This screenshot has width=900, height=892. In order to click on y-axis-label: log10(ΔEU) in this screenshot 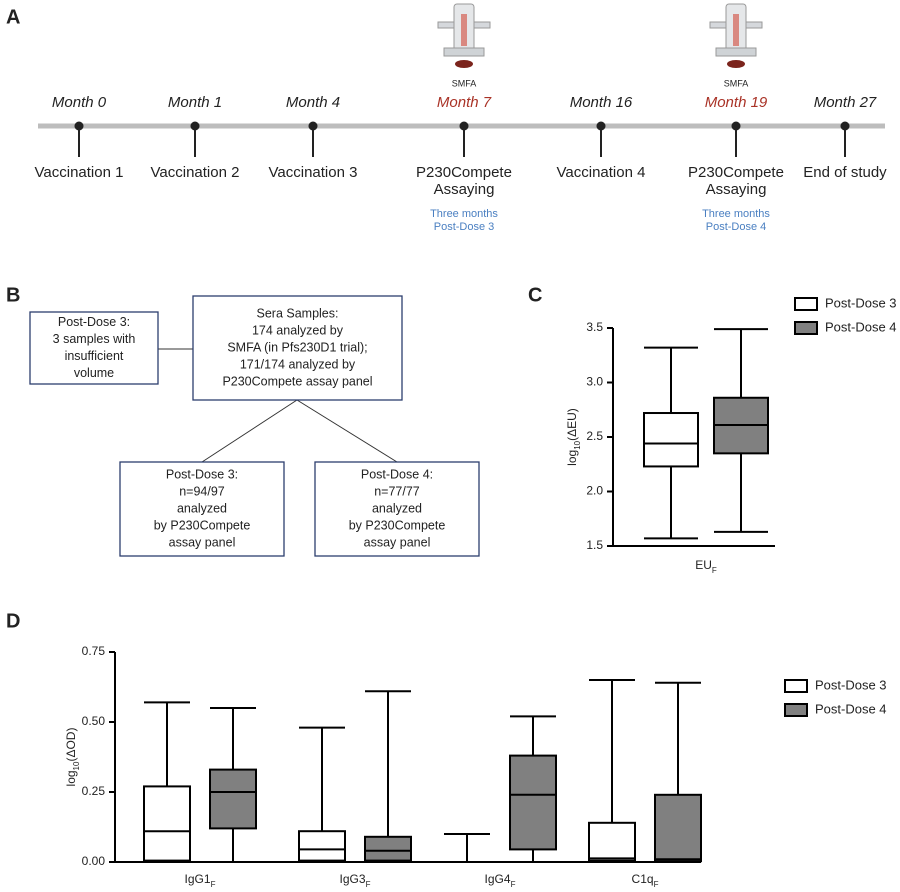, I will do `click(573, 437)`.